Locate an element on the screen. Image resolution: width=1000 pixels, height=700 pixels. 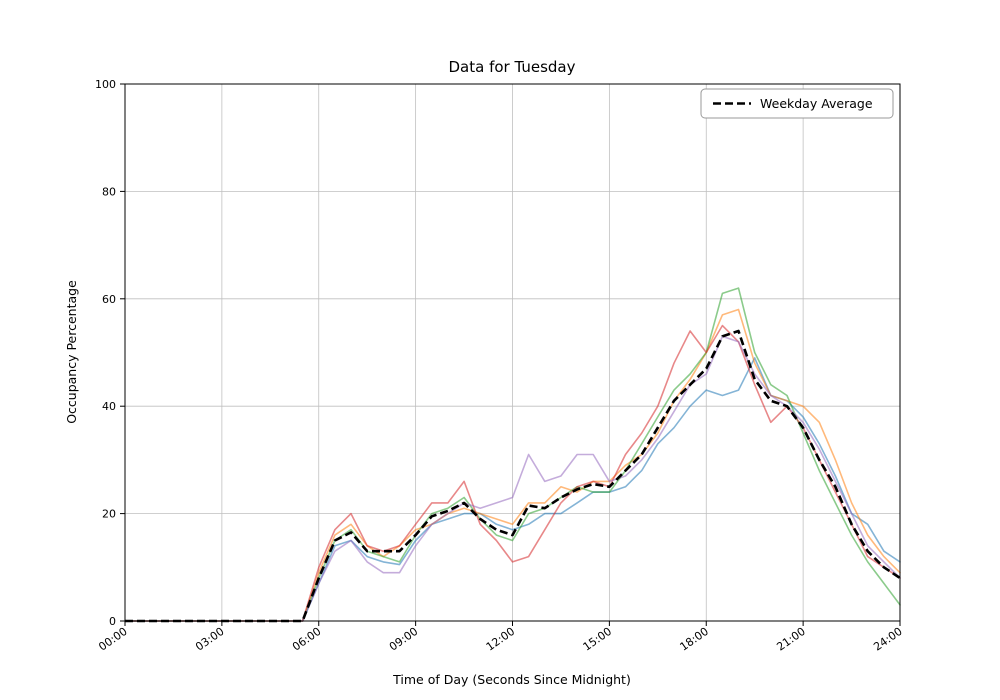
y-tick-label: 40 is located at coordinates (109, 406).